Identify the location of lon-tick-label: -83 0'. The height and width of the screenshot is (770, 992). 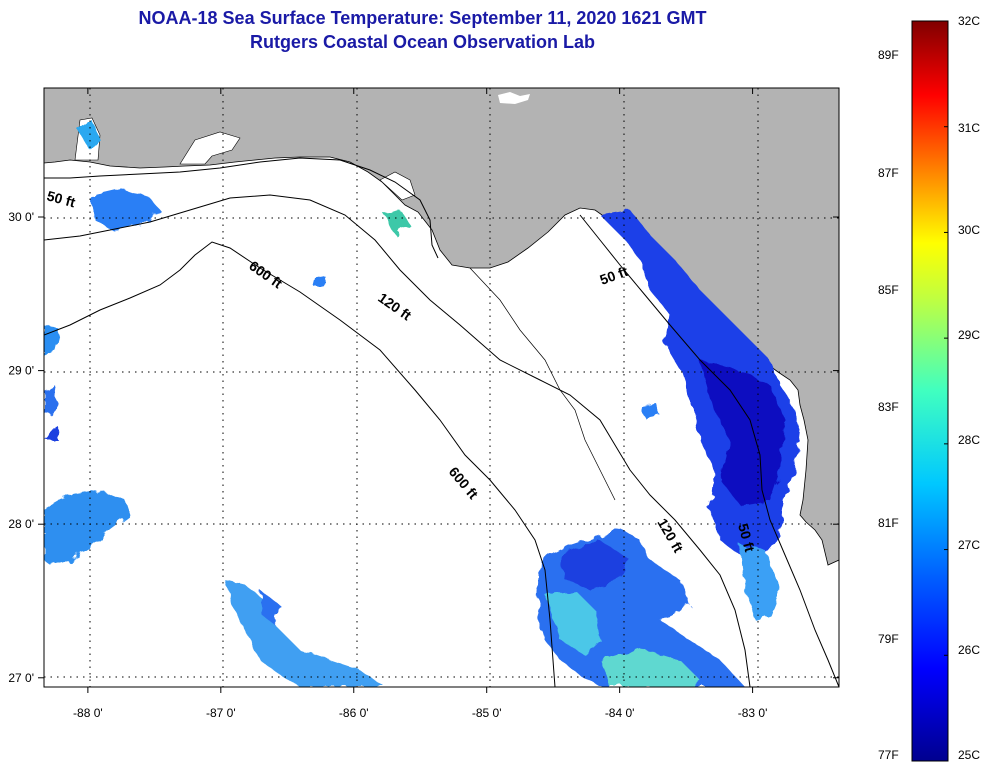
(753, 713).